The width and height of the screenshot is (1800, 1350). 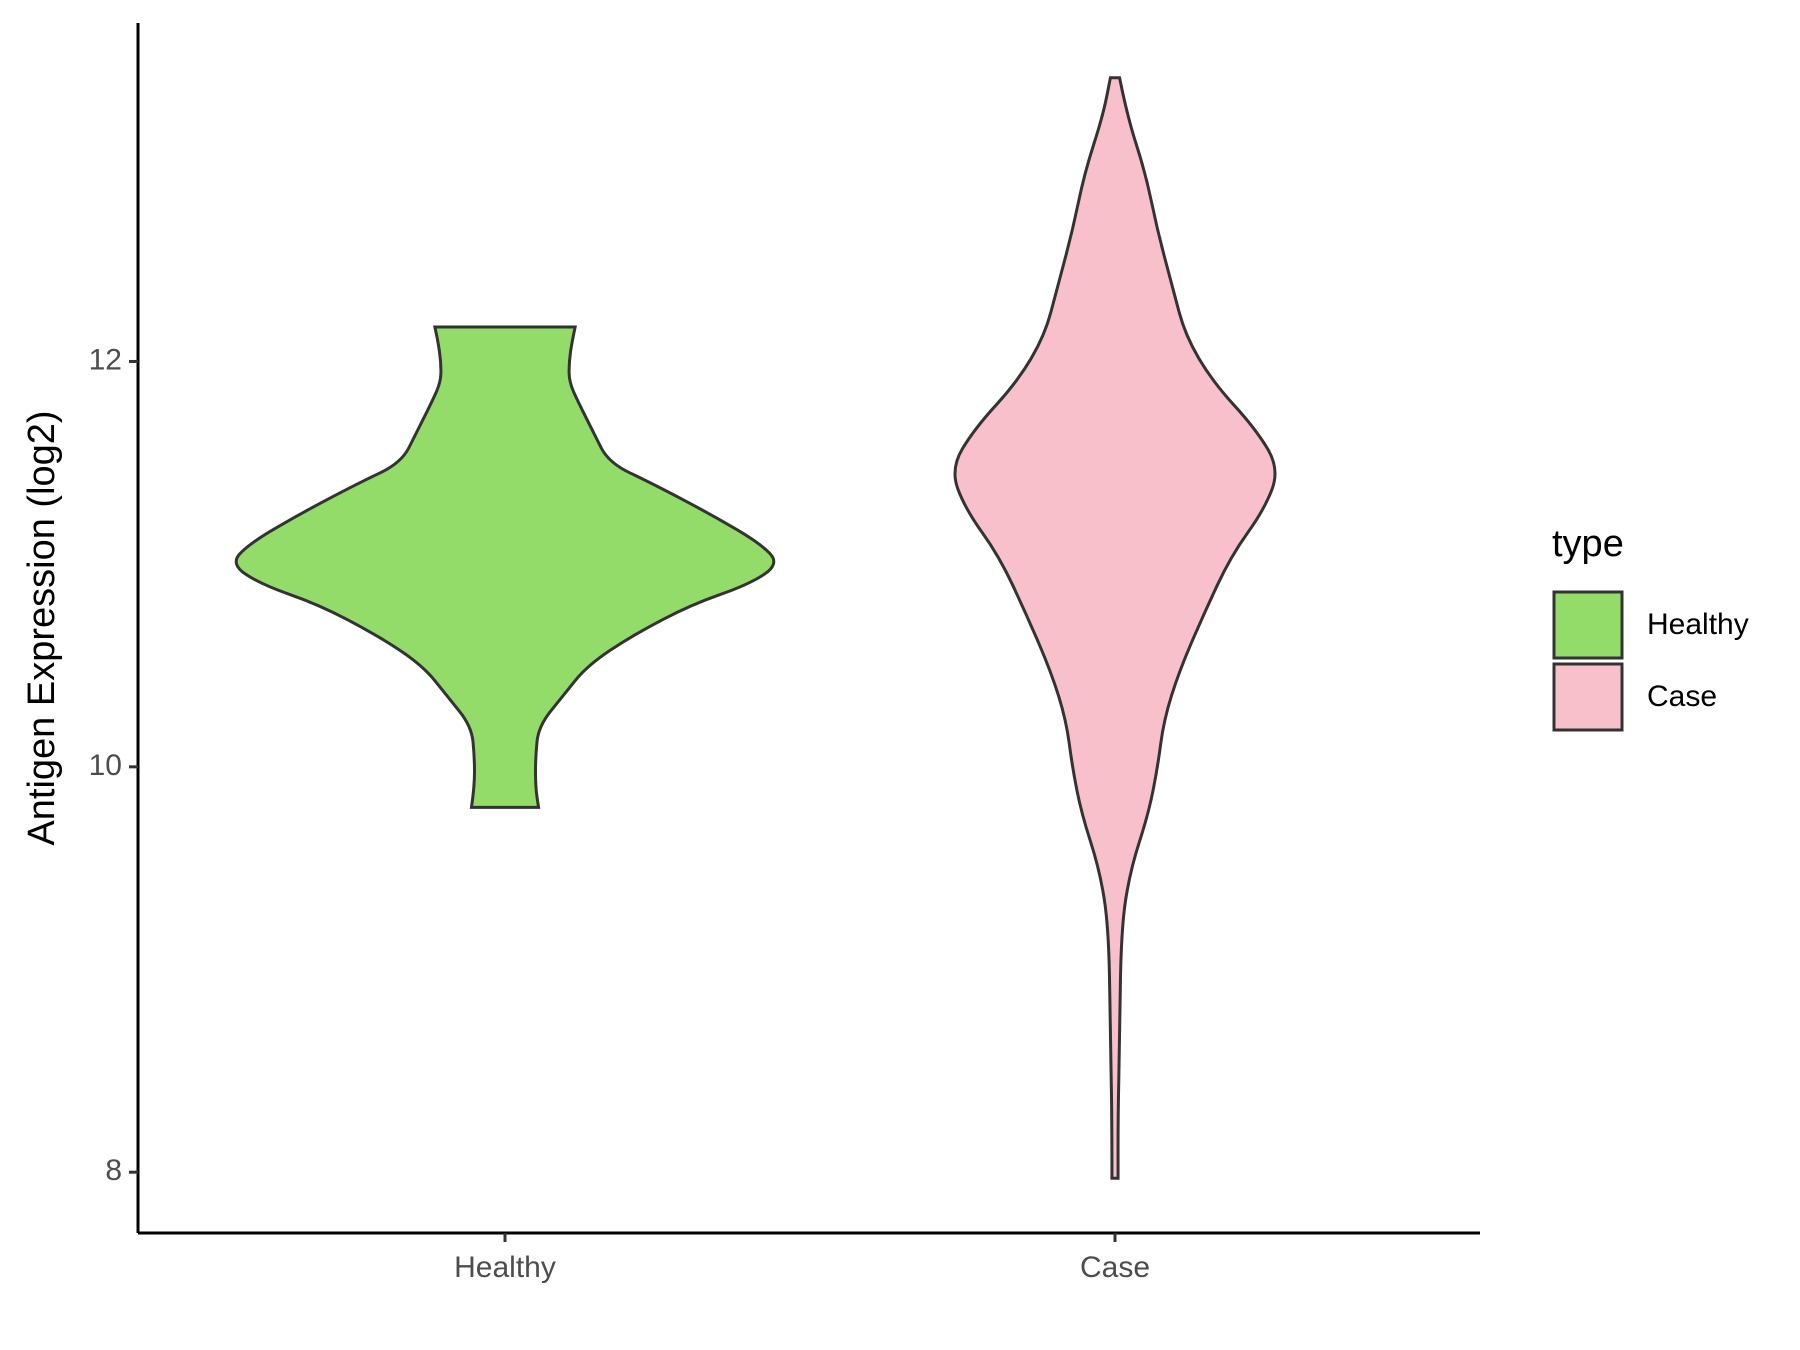 What do you see at coordinates (505, 1267) in the screenshot?
I see `x-tick-label: Healthy` at bounding box center [505, 1267].